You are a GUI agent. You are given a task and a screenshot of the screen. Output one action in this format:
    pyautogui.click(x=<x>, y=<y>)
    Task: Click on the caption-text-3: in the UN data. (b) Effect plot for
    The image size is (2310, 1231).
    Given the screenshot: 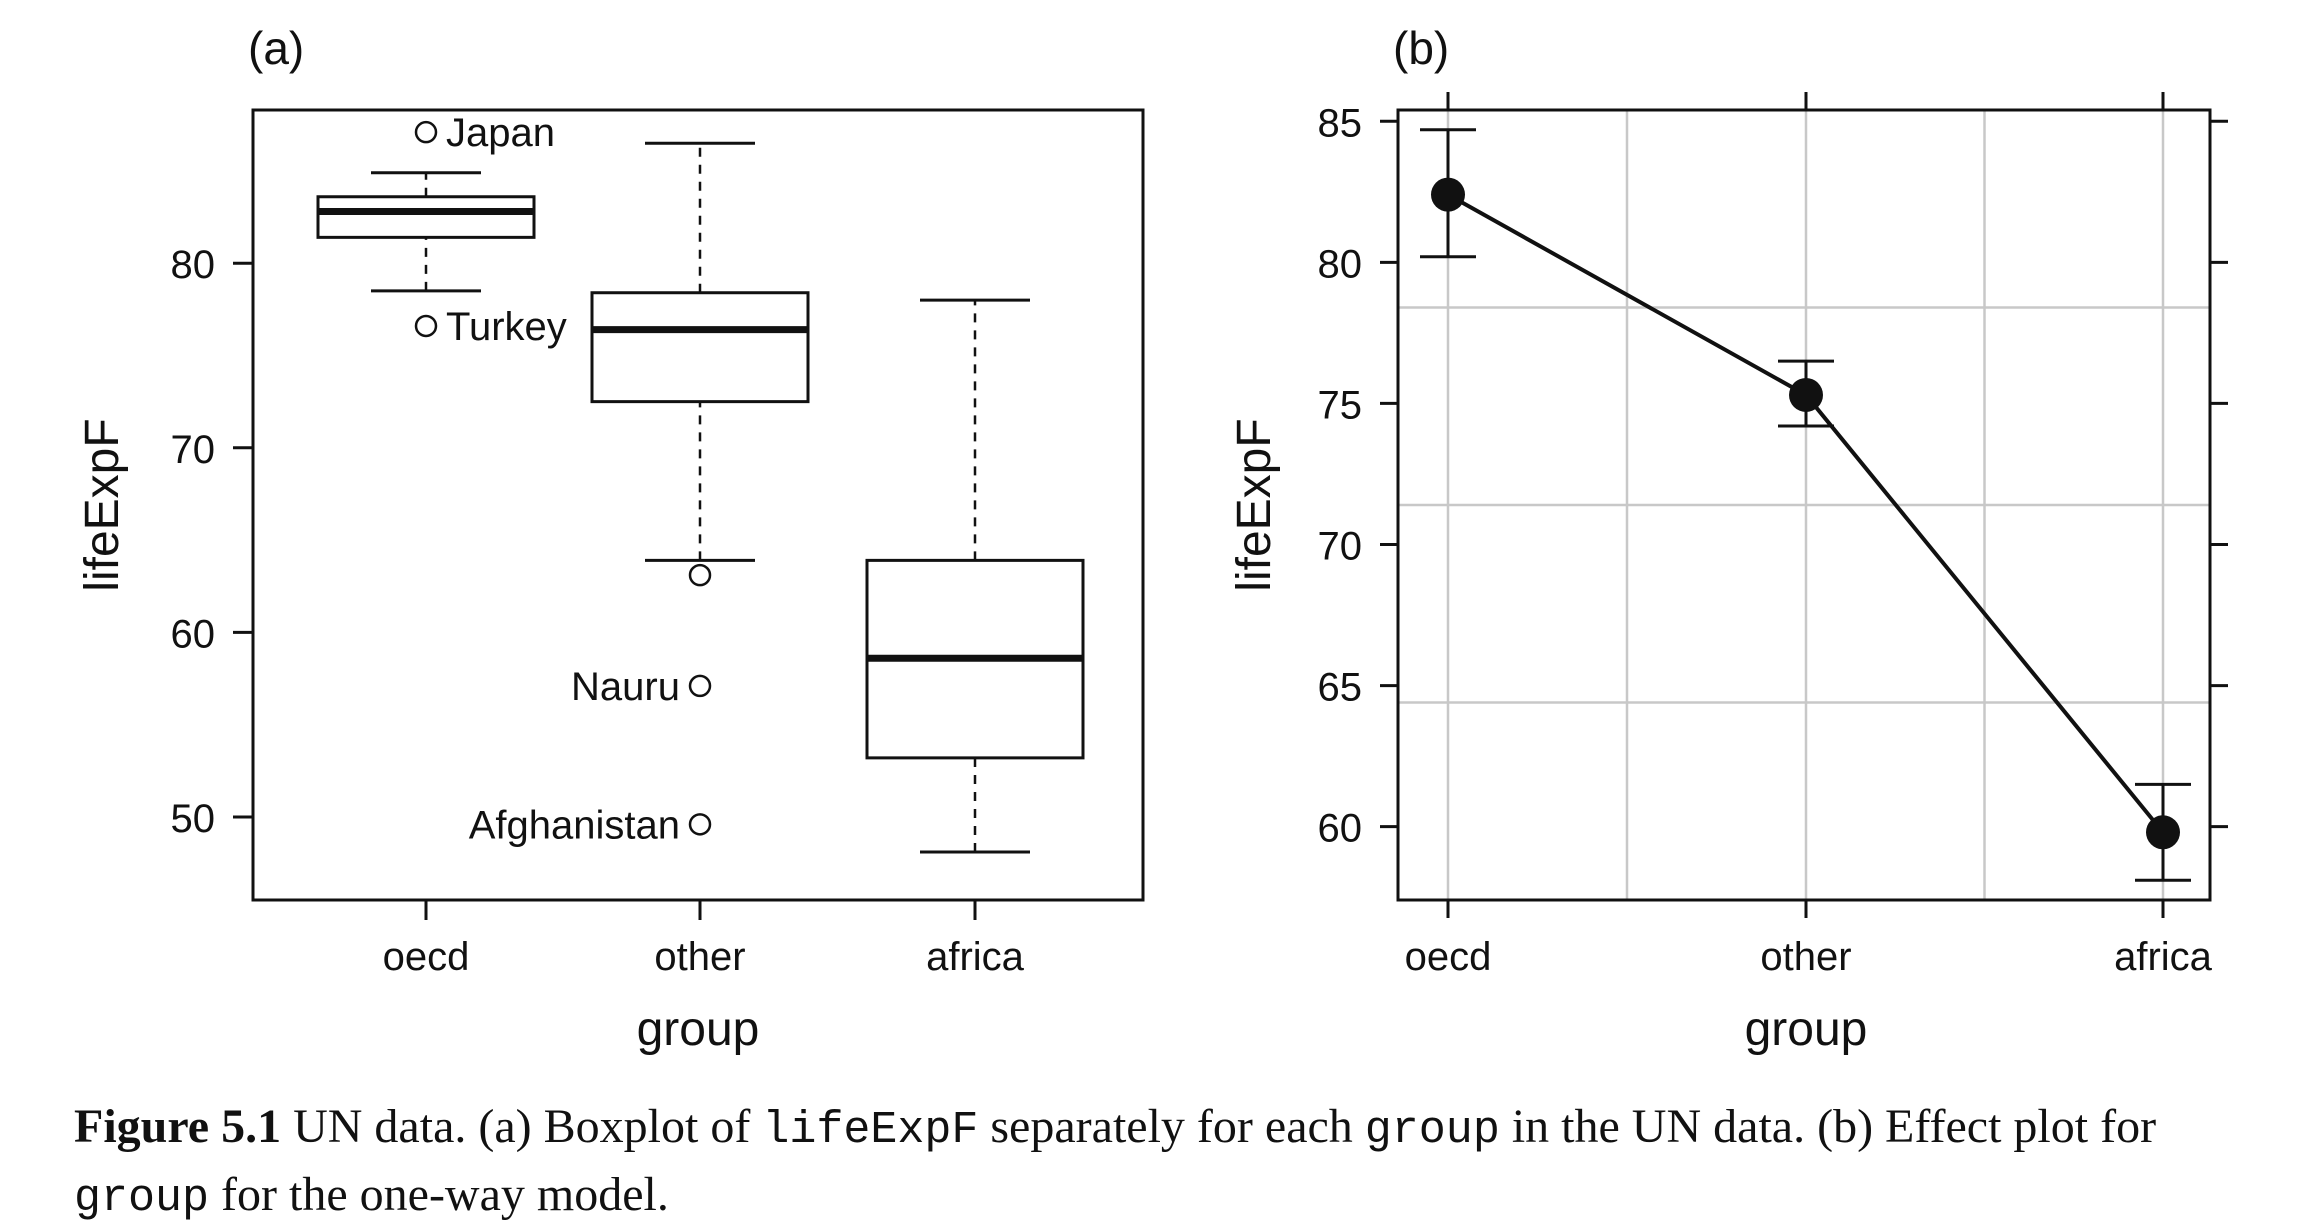 What is the action you would take?
    pyautogui.click(x=1828, y=1126)
    